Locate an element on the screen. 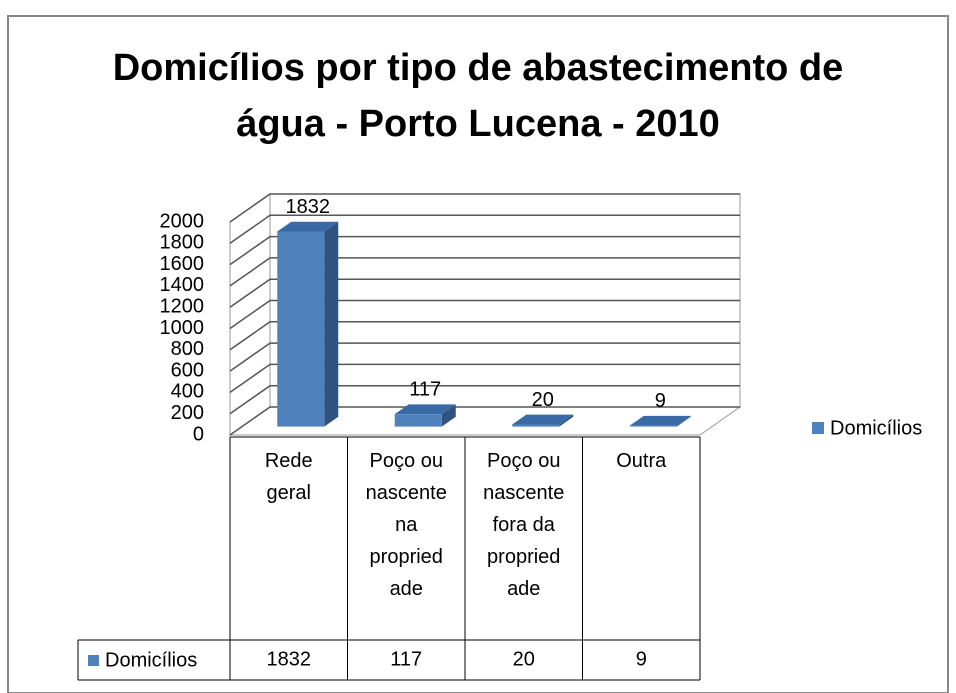  category-cell: Poço ou nascente fora da propriedade is located at coordinates (524, 525).